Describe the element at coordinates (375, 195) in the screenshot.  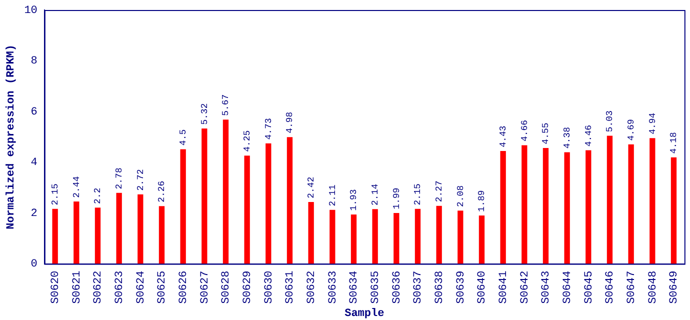
I see `data-label: 2.14` at that location.